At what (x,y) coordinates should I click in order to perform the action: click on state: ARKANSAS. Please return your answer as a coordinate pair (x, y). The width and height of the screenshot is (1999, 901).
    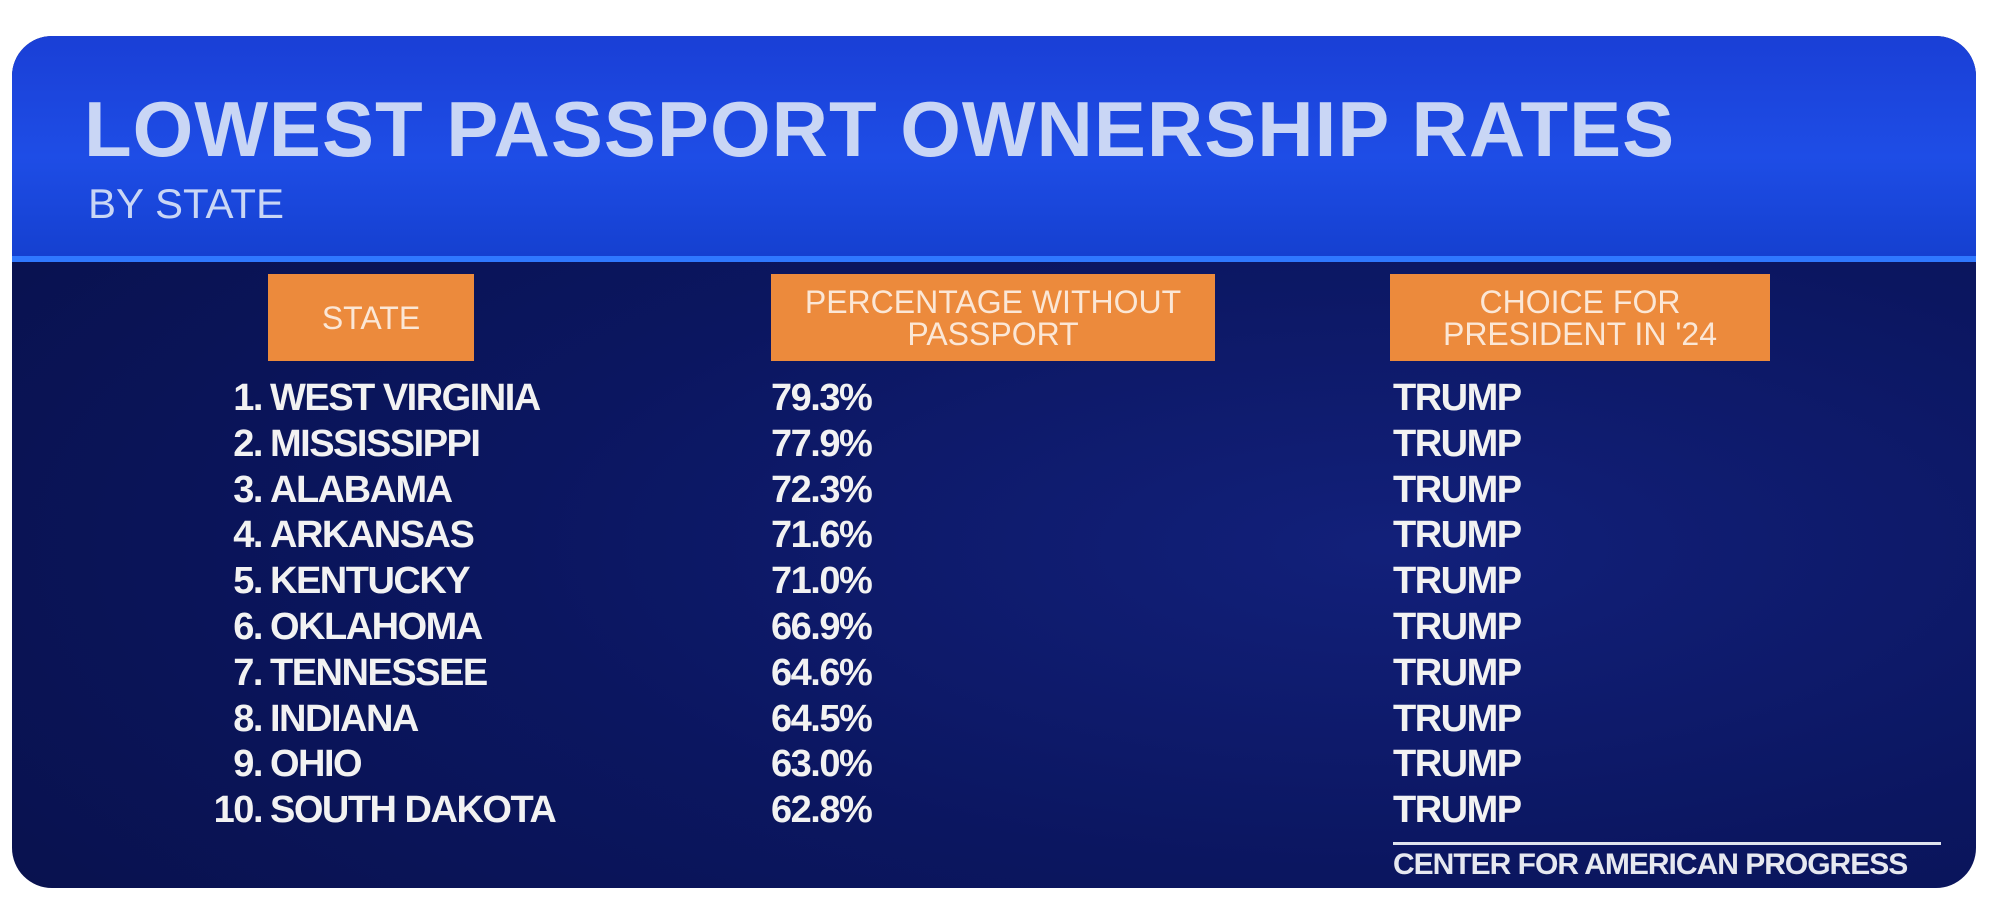
    Looking at the image, I should click on (372, 535).